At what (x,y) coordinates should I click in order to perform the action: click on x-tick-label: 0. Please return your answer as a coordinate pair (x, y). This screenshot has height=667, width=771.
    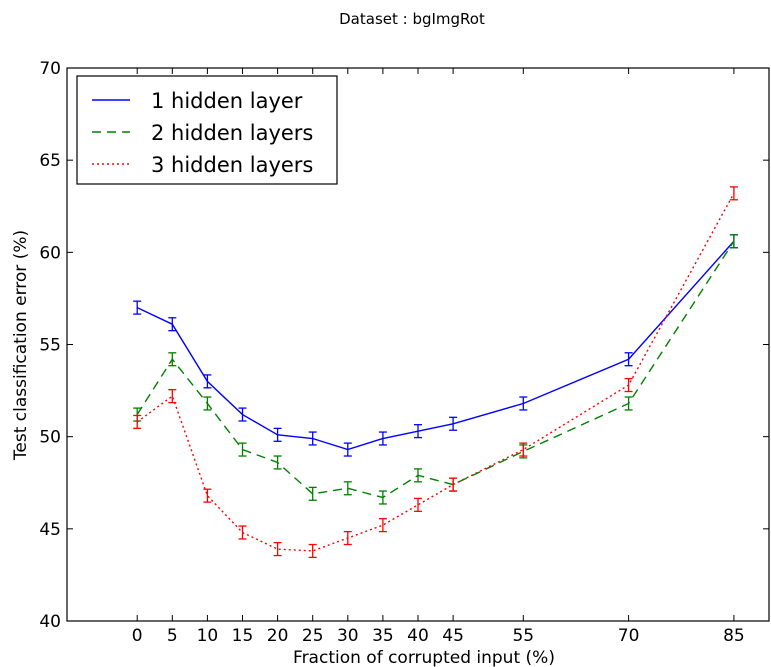
    Looking at the image, I should click on (137, 636).